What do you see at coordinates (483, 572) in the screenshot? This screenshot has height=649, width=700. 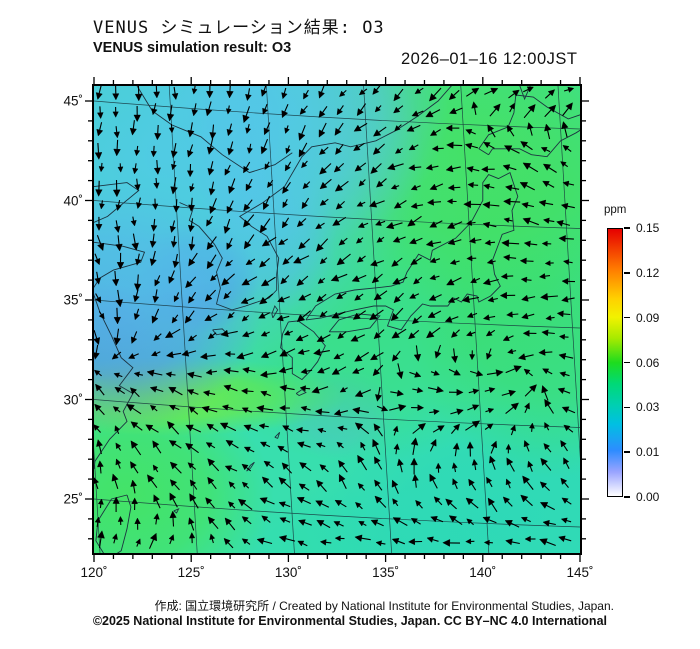 I see `x-axis-tick-label: 140˚` at bounding box center [483, 572].